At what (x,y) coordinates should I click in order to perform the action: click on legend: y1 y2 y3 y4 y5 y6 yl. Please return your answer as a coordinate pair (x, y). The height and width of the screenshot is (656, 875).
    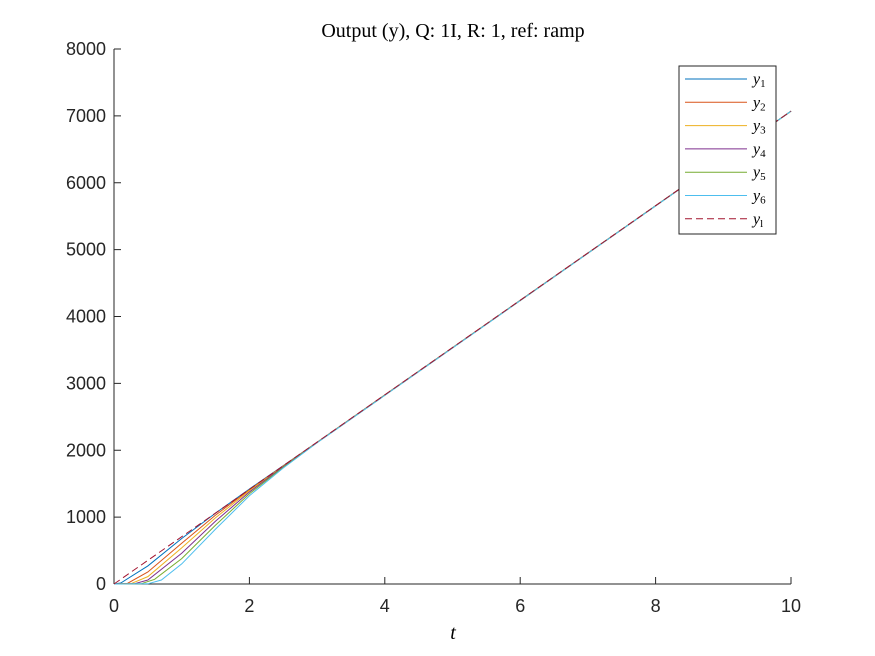
    Looking at the image, I should click on (727, 150).